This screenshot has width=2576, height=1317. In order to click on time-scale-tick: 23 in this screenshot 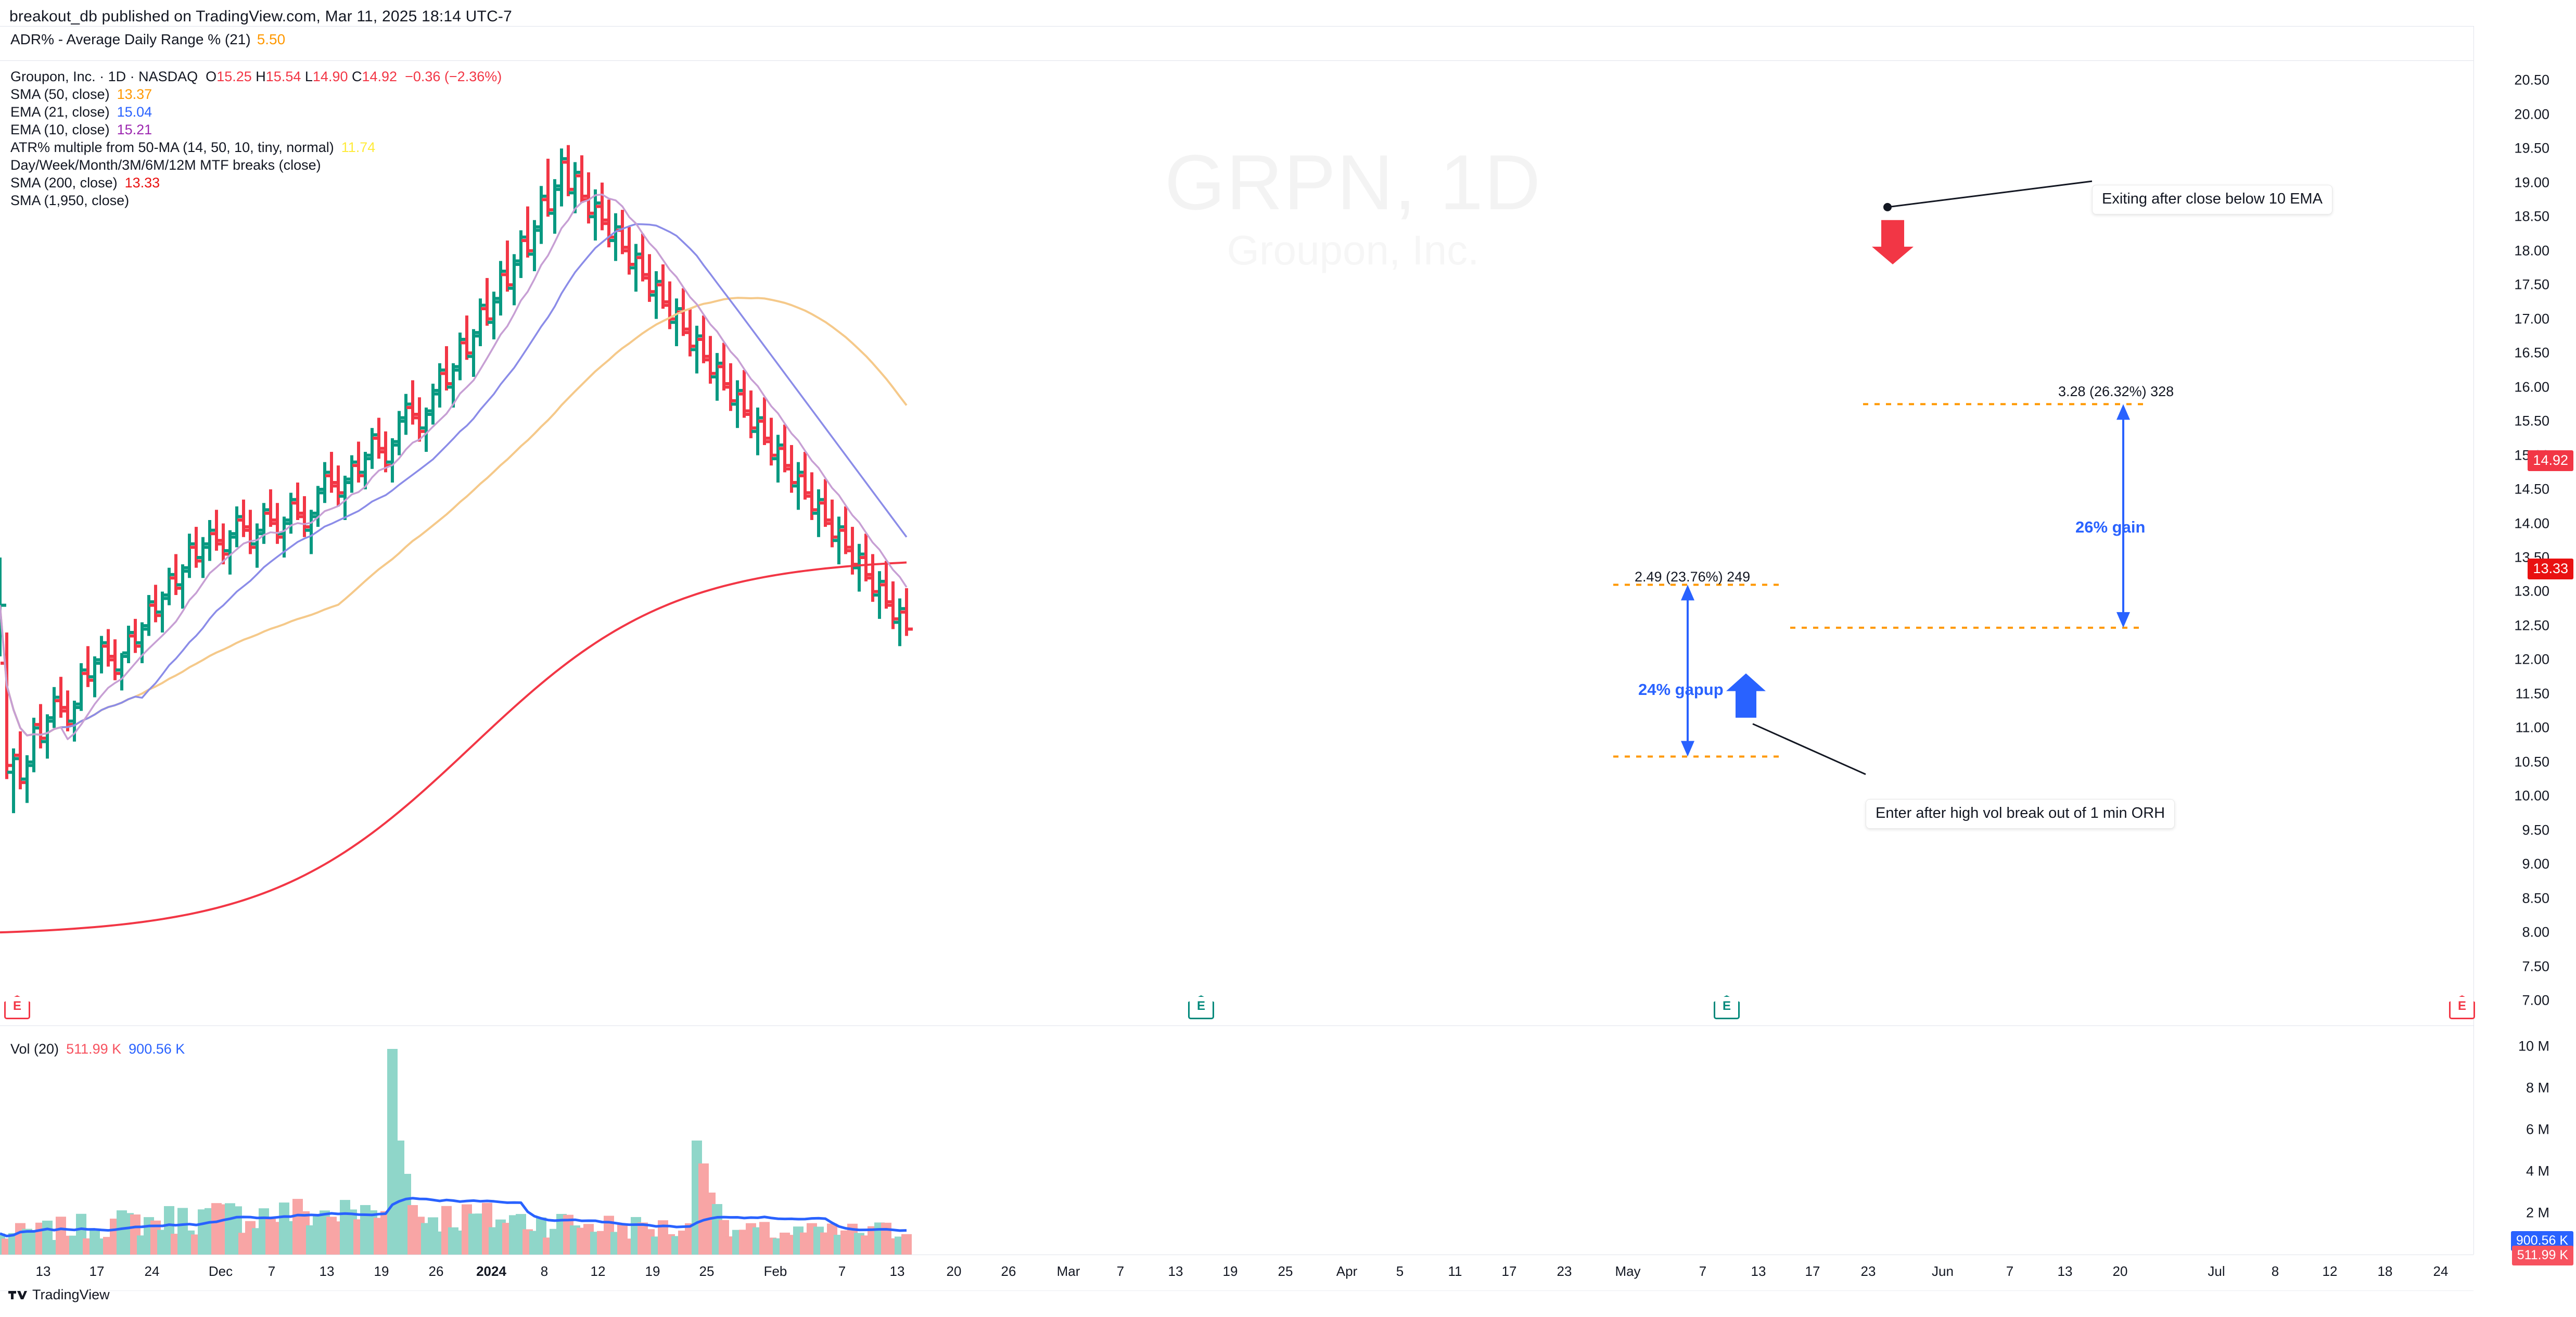, I will do `click(1564, 1271)`.